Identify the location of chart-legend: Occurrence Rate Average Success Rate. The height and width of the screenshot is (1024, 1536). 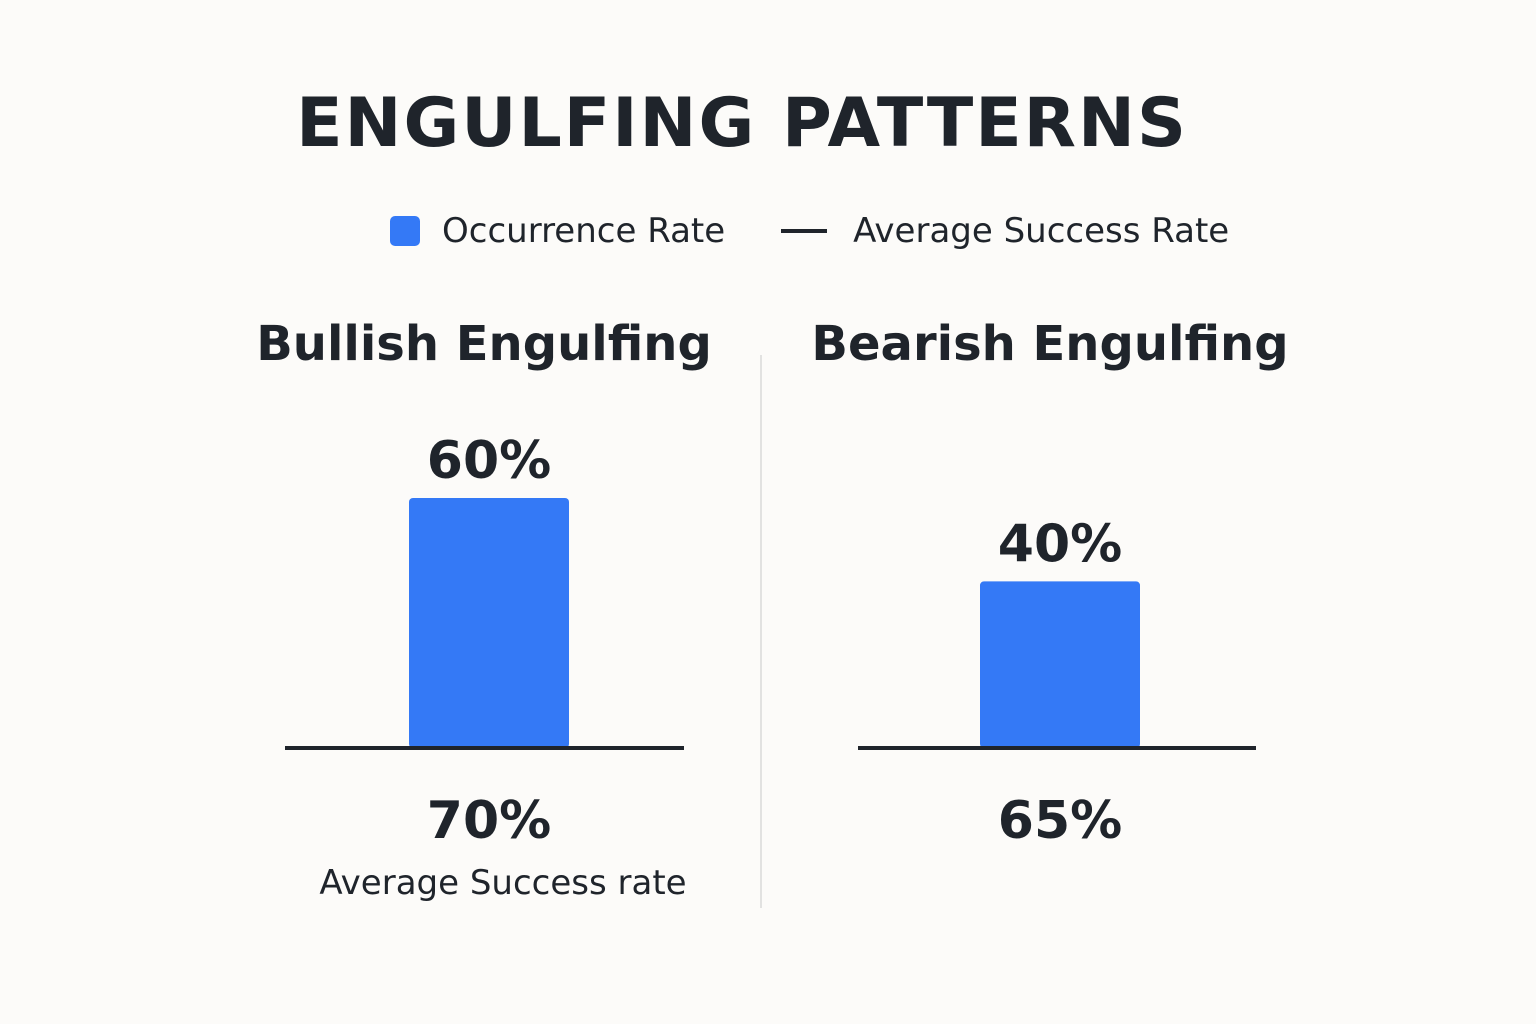
(809, 231).